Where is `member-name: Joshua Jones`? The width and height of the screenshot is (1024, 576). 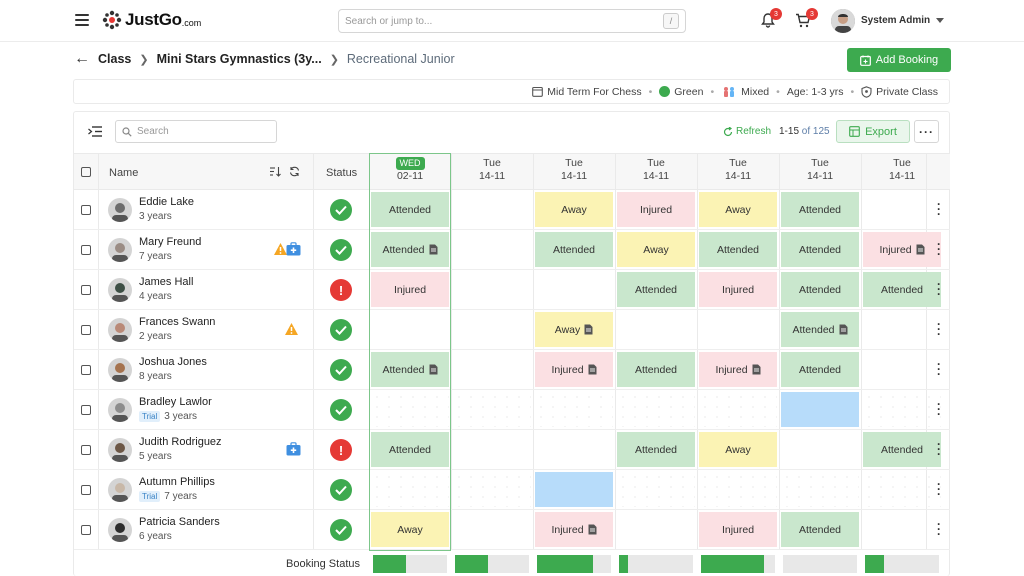
member-name: Joshua Jones is located at coordinates (173, 362).